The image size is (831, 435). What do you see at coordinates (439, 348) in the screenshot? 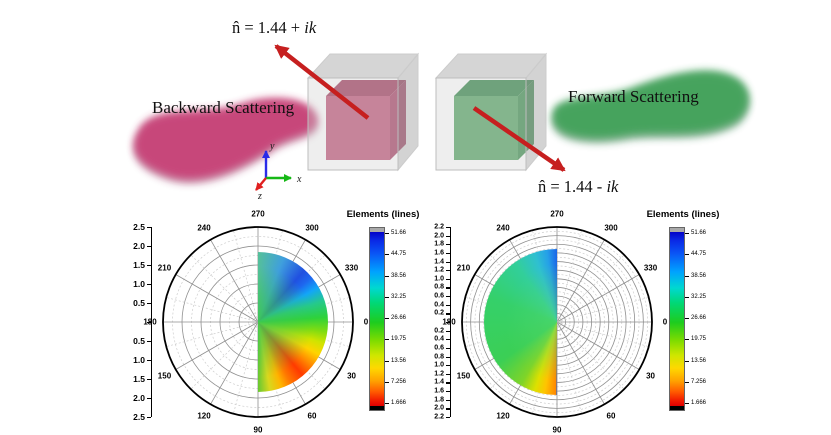
I see `radial-tick-label: 0.6` at bounding box center [439, 348].